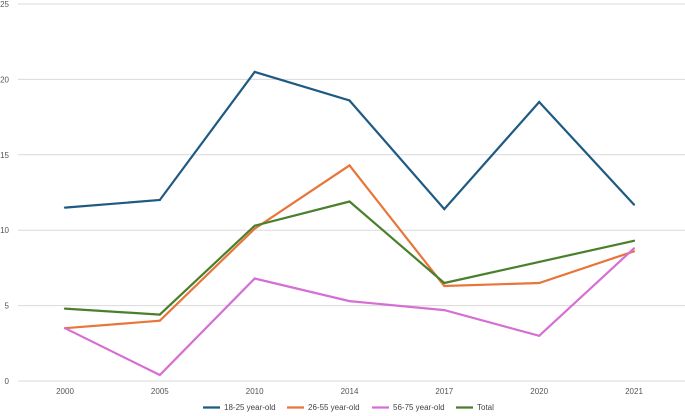 The image size is (685, 416). What do you see at coordinates (419, 407) in the screenshot?
I see `legend-label: 56-75 year-old` at bounding box center [419, 407].